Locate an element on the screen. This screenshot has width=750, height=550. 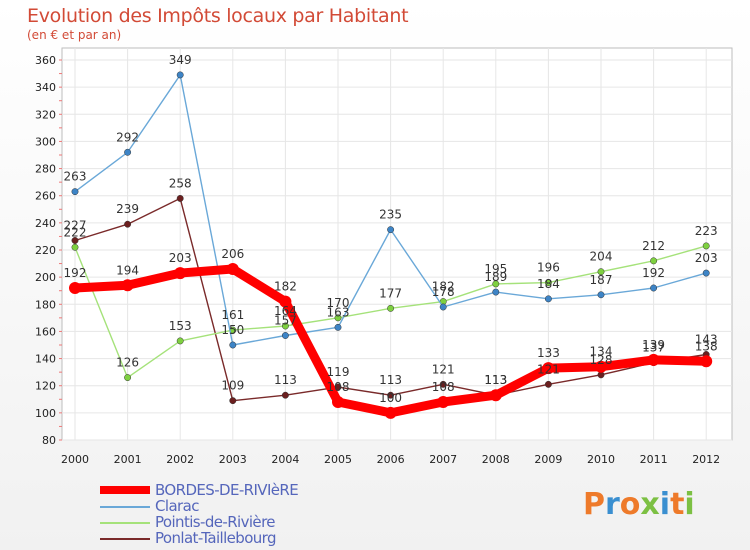
data-label-1: 184 is located at coordinates (548, 284).